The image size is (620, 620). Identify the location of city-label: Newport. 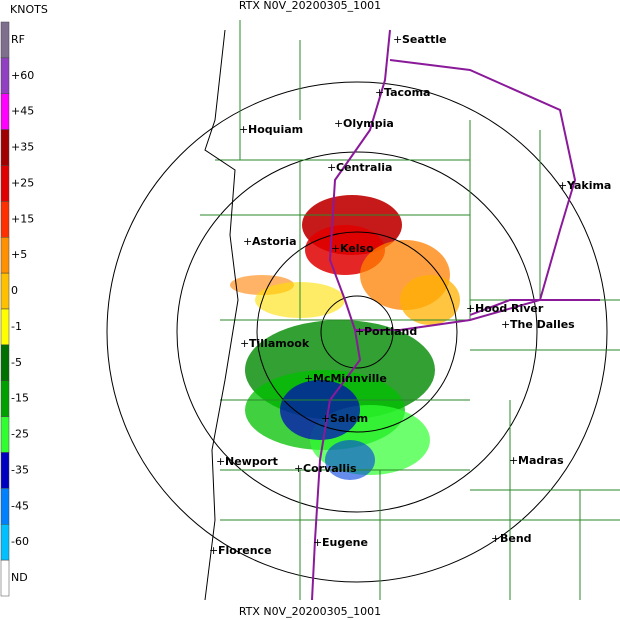
(251, 461).